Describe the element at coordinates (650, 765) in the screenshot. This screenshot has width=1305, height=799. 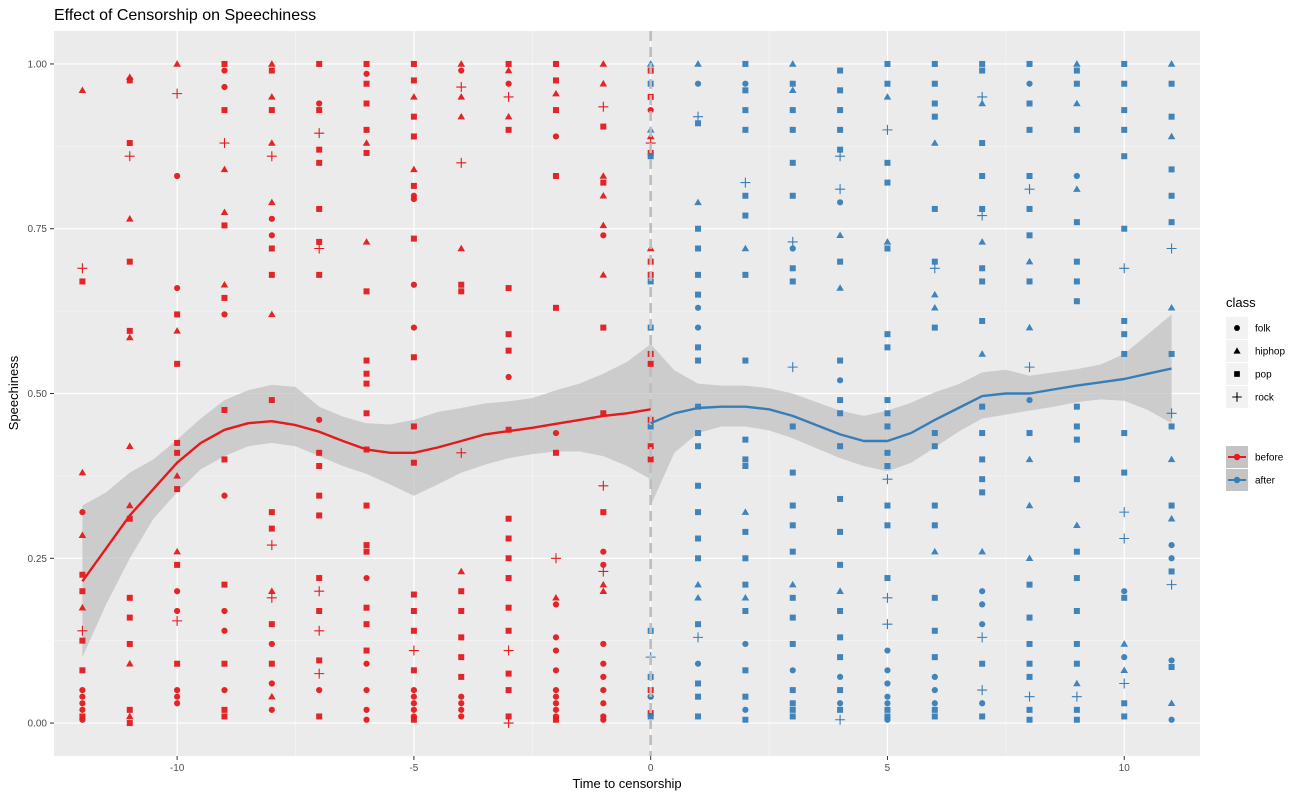
I see `x-axis-ticks: -10 -5 0 5 10` at that location.